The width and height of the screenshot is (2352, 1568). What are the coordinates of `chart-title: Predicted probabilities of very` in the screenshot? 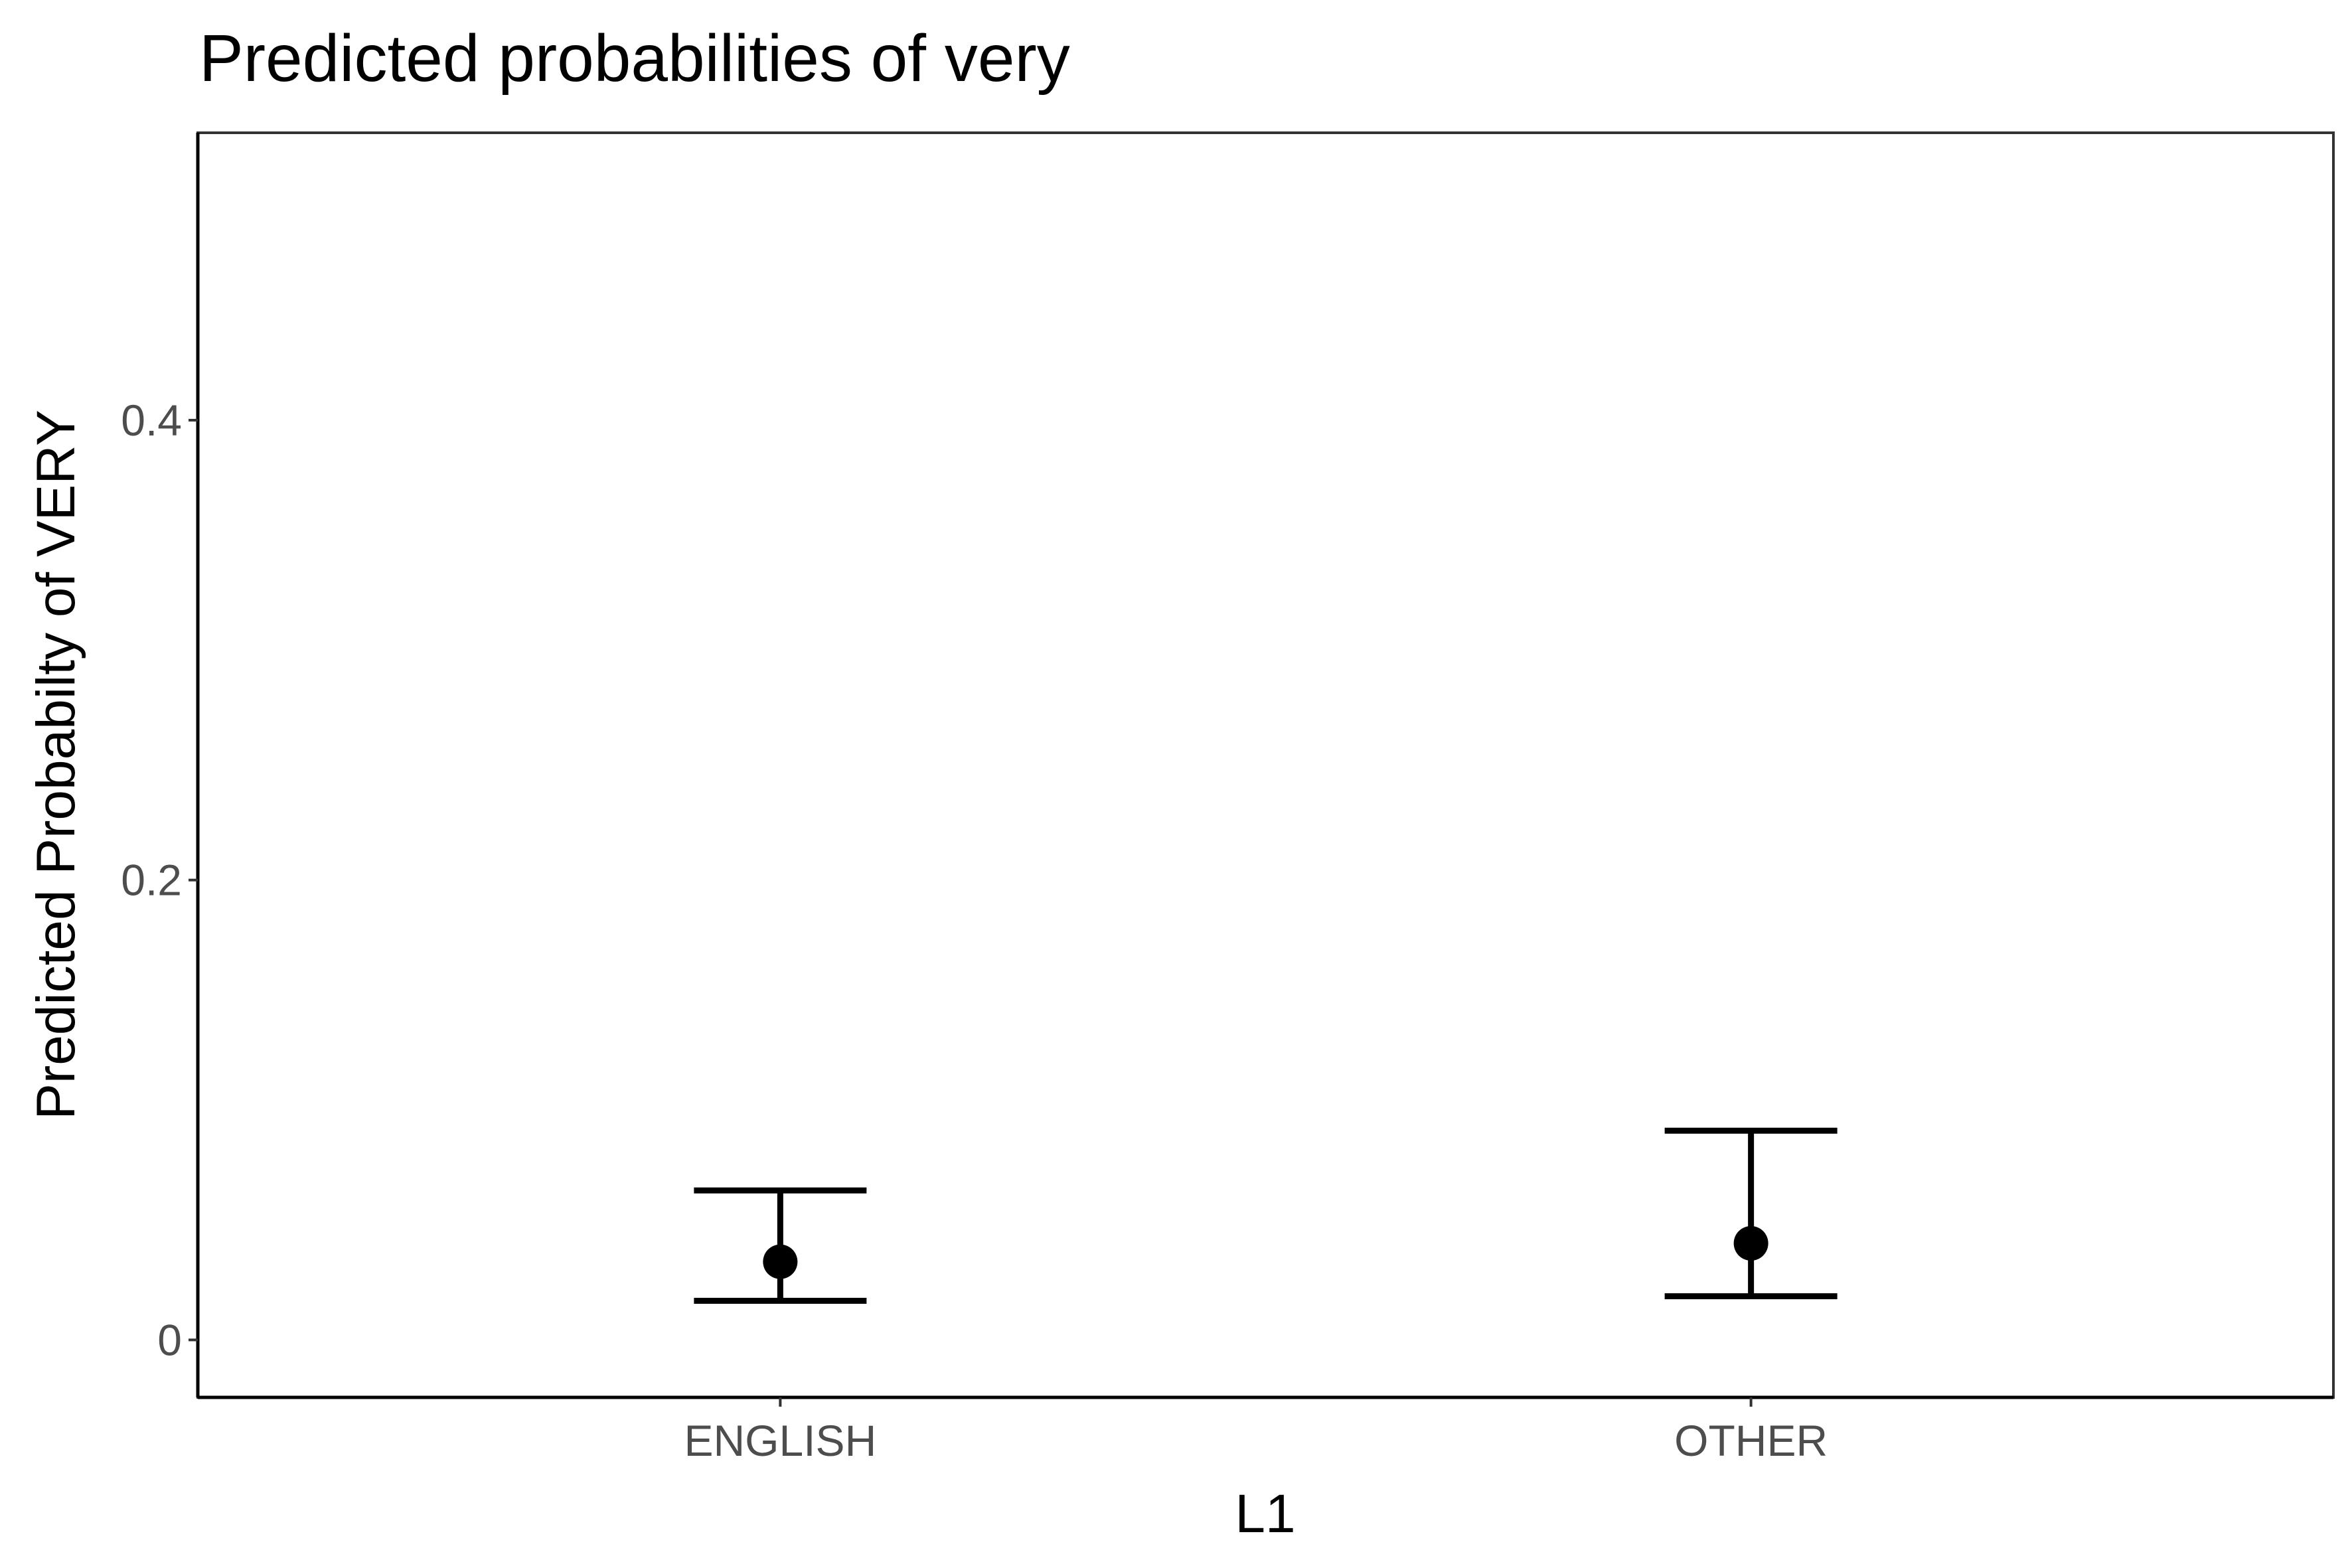 It's located at (635, 59).